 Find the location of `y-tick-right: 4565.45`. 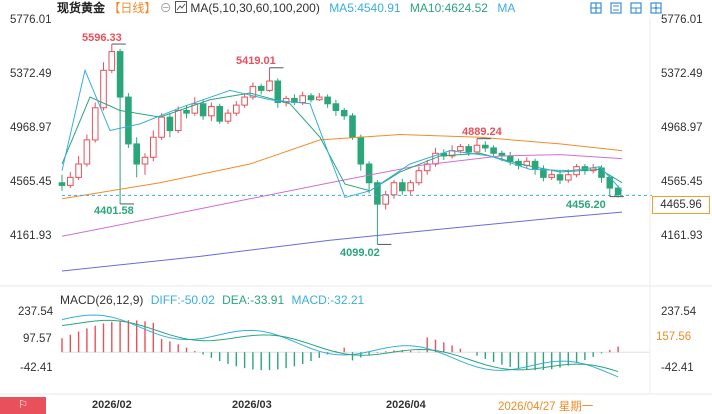

y-tick-right: 4565.45 is located at coordinates (682, 182).